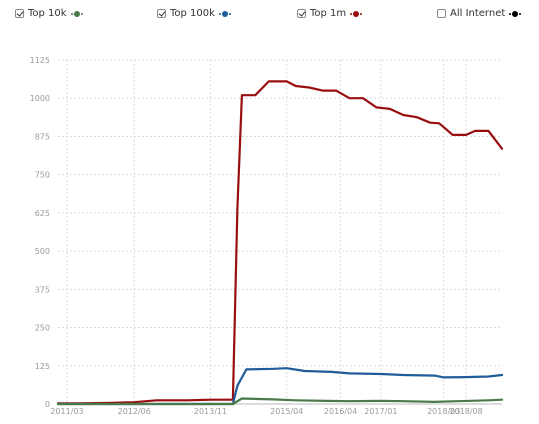 The image size is (539, 424). I want to click on legend-label: Top 10k, so click(47, 13).